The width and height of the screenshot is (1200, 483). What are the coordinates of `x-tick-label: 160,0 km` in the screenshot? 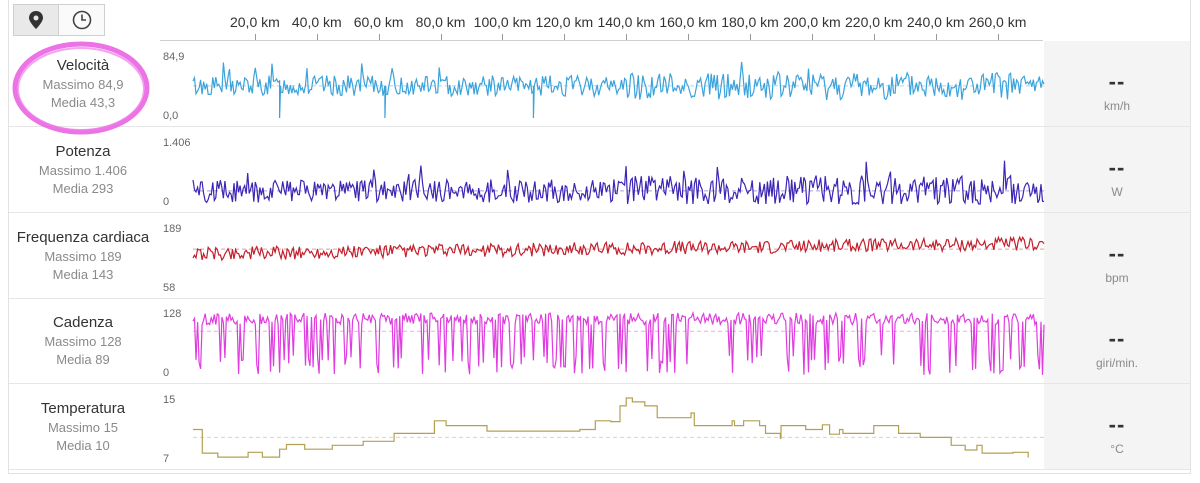 It's located at (688, 22).